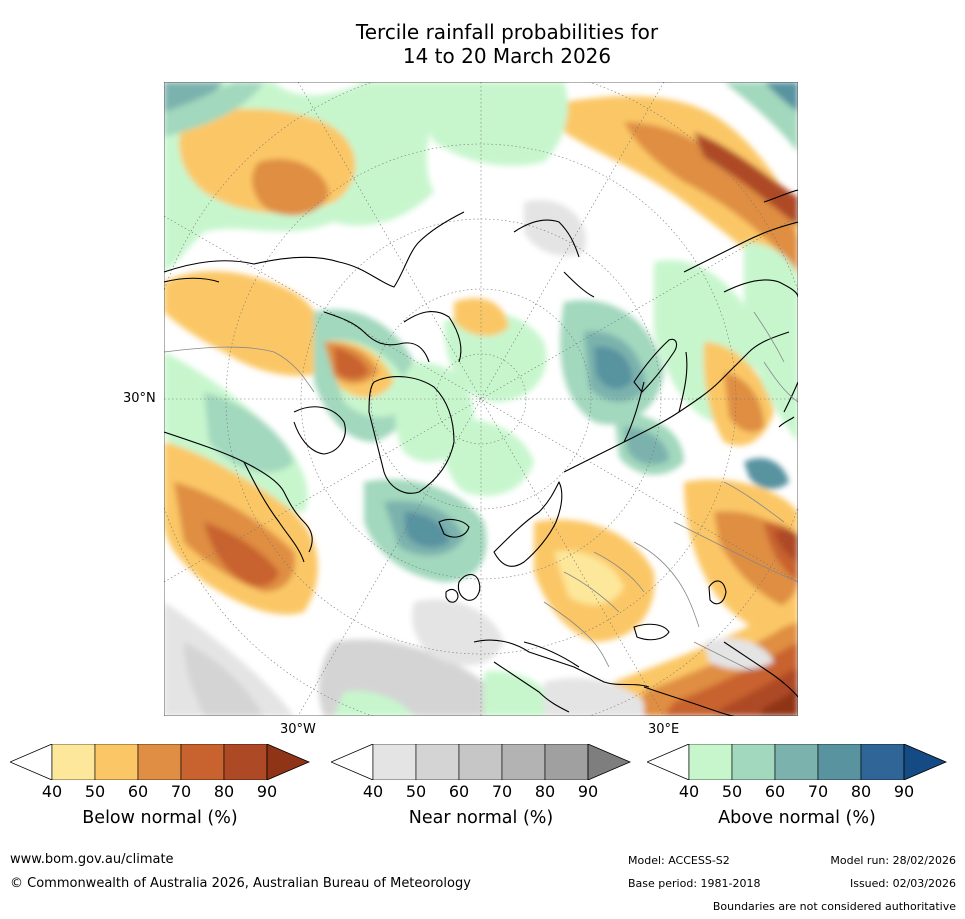  What do you see at coordinates (224, 791) in the screenshot?
I see `legend-below-tick: 80` at bounding box center [224, 791].